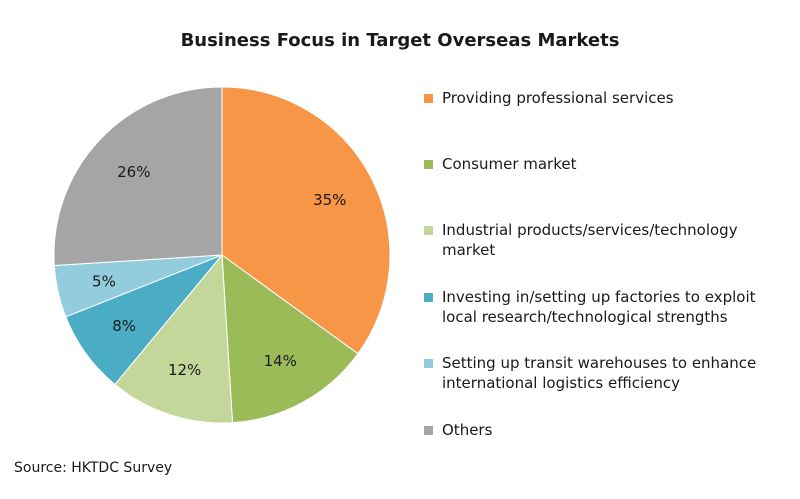 The image size is (800, 499). What do you see at coordinates (558, 98) in the screenshot?
I see `legend-label: Providing professional services` at bounding box center [558, 98].